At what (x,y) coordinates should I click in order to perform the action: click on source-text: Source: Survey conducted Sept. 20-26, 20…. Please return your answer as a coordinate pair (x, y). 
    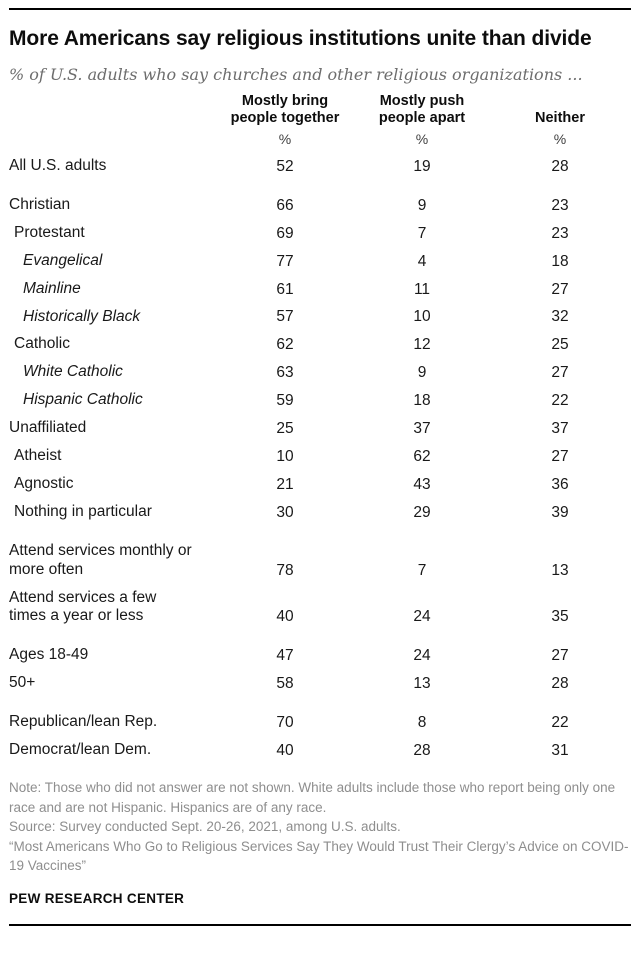
    Looking at the image, I should click on (205, 827).